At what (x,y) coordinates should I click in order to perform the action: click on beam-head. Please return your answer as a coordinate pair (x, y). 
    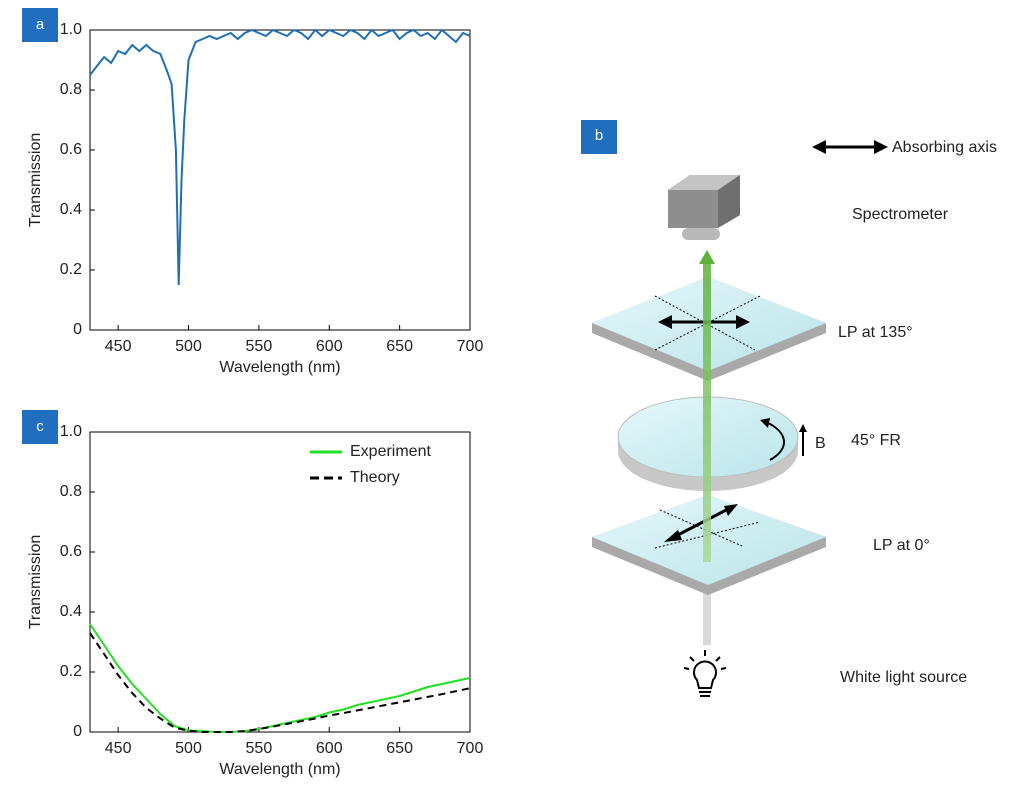
    Looking at the image, I should click on (707, 257).